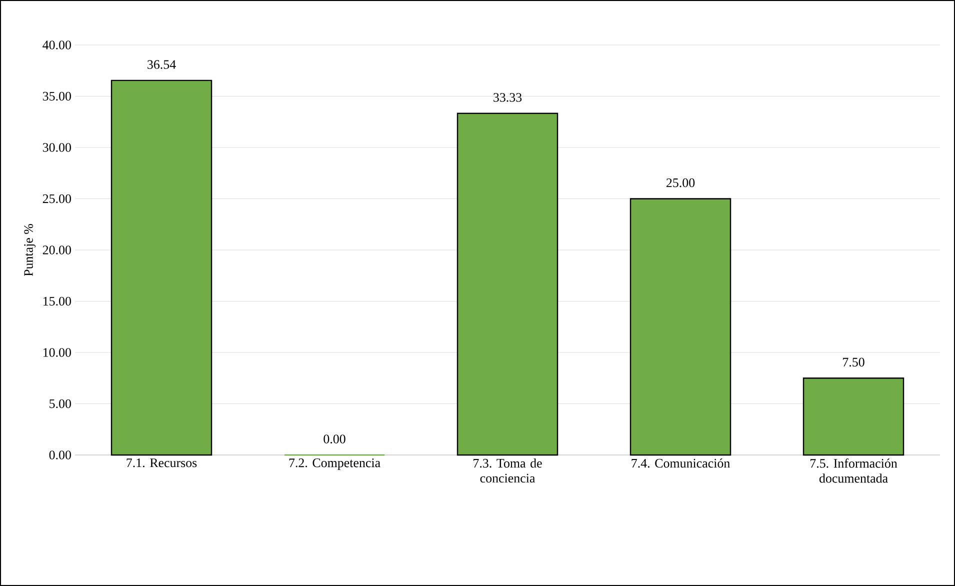 This screenshot has height=586, width=955. Describe the element at coordinates (853, 362) in the screenshot. I see `data-label: 7.50` at that location.